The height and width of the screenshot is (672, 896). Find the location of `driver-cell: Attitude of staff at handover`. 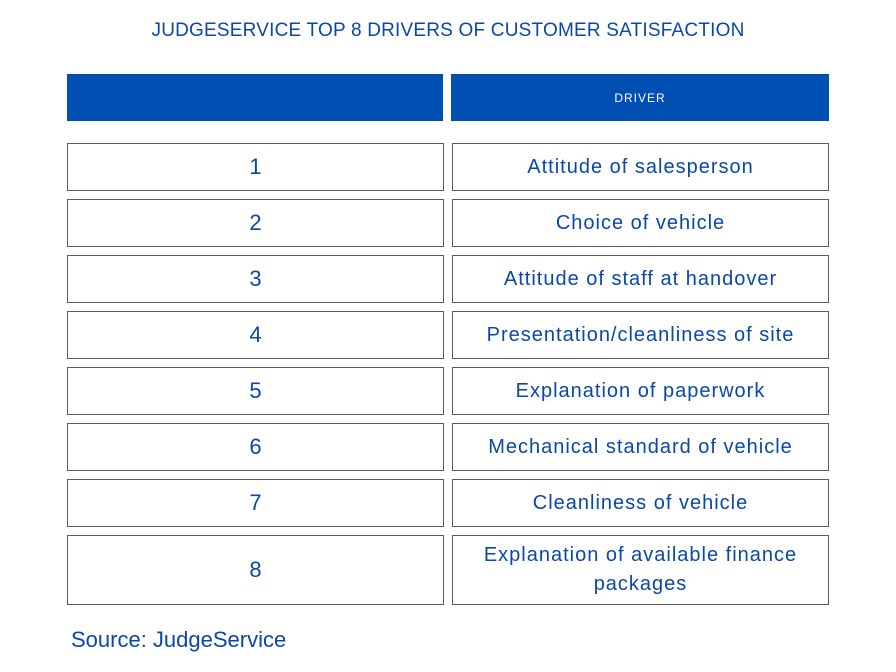

driver-cell: Attitude of staff at handover is located at coordinates (640, 279).